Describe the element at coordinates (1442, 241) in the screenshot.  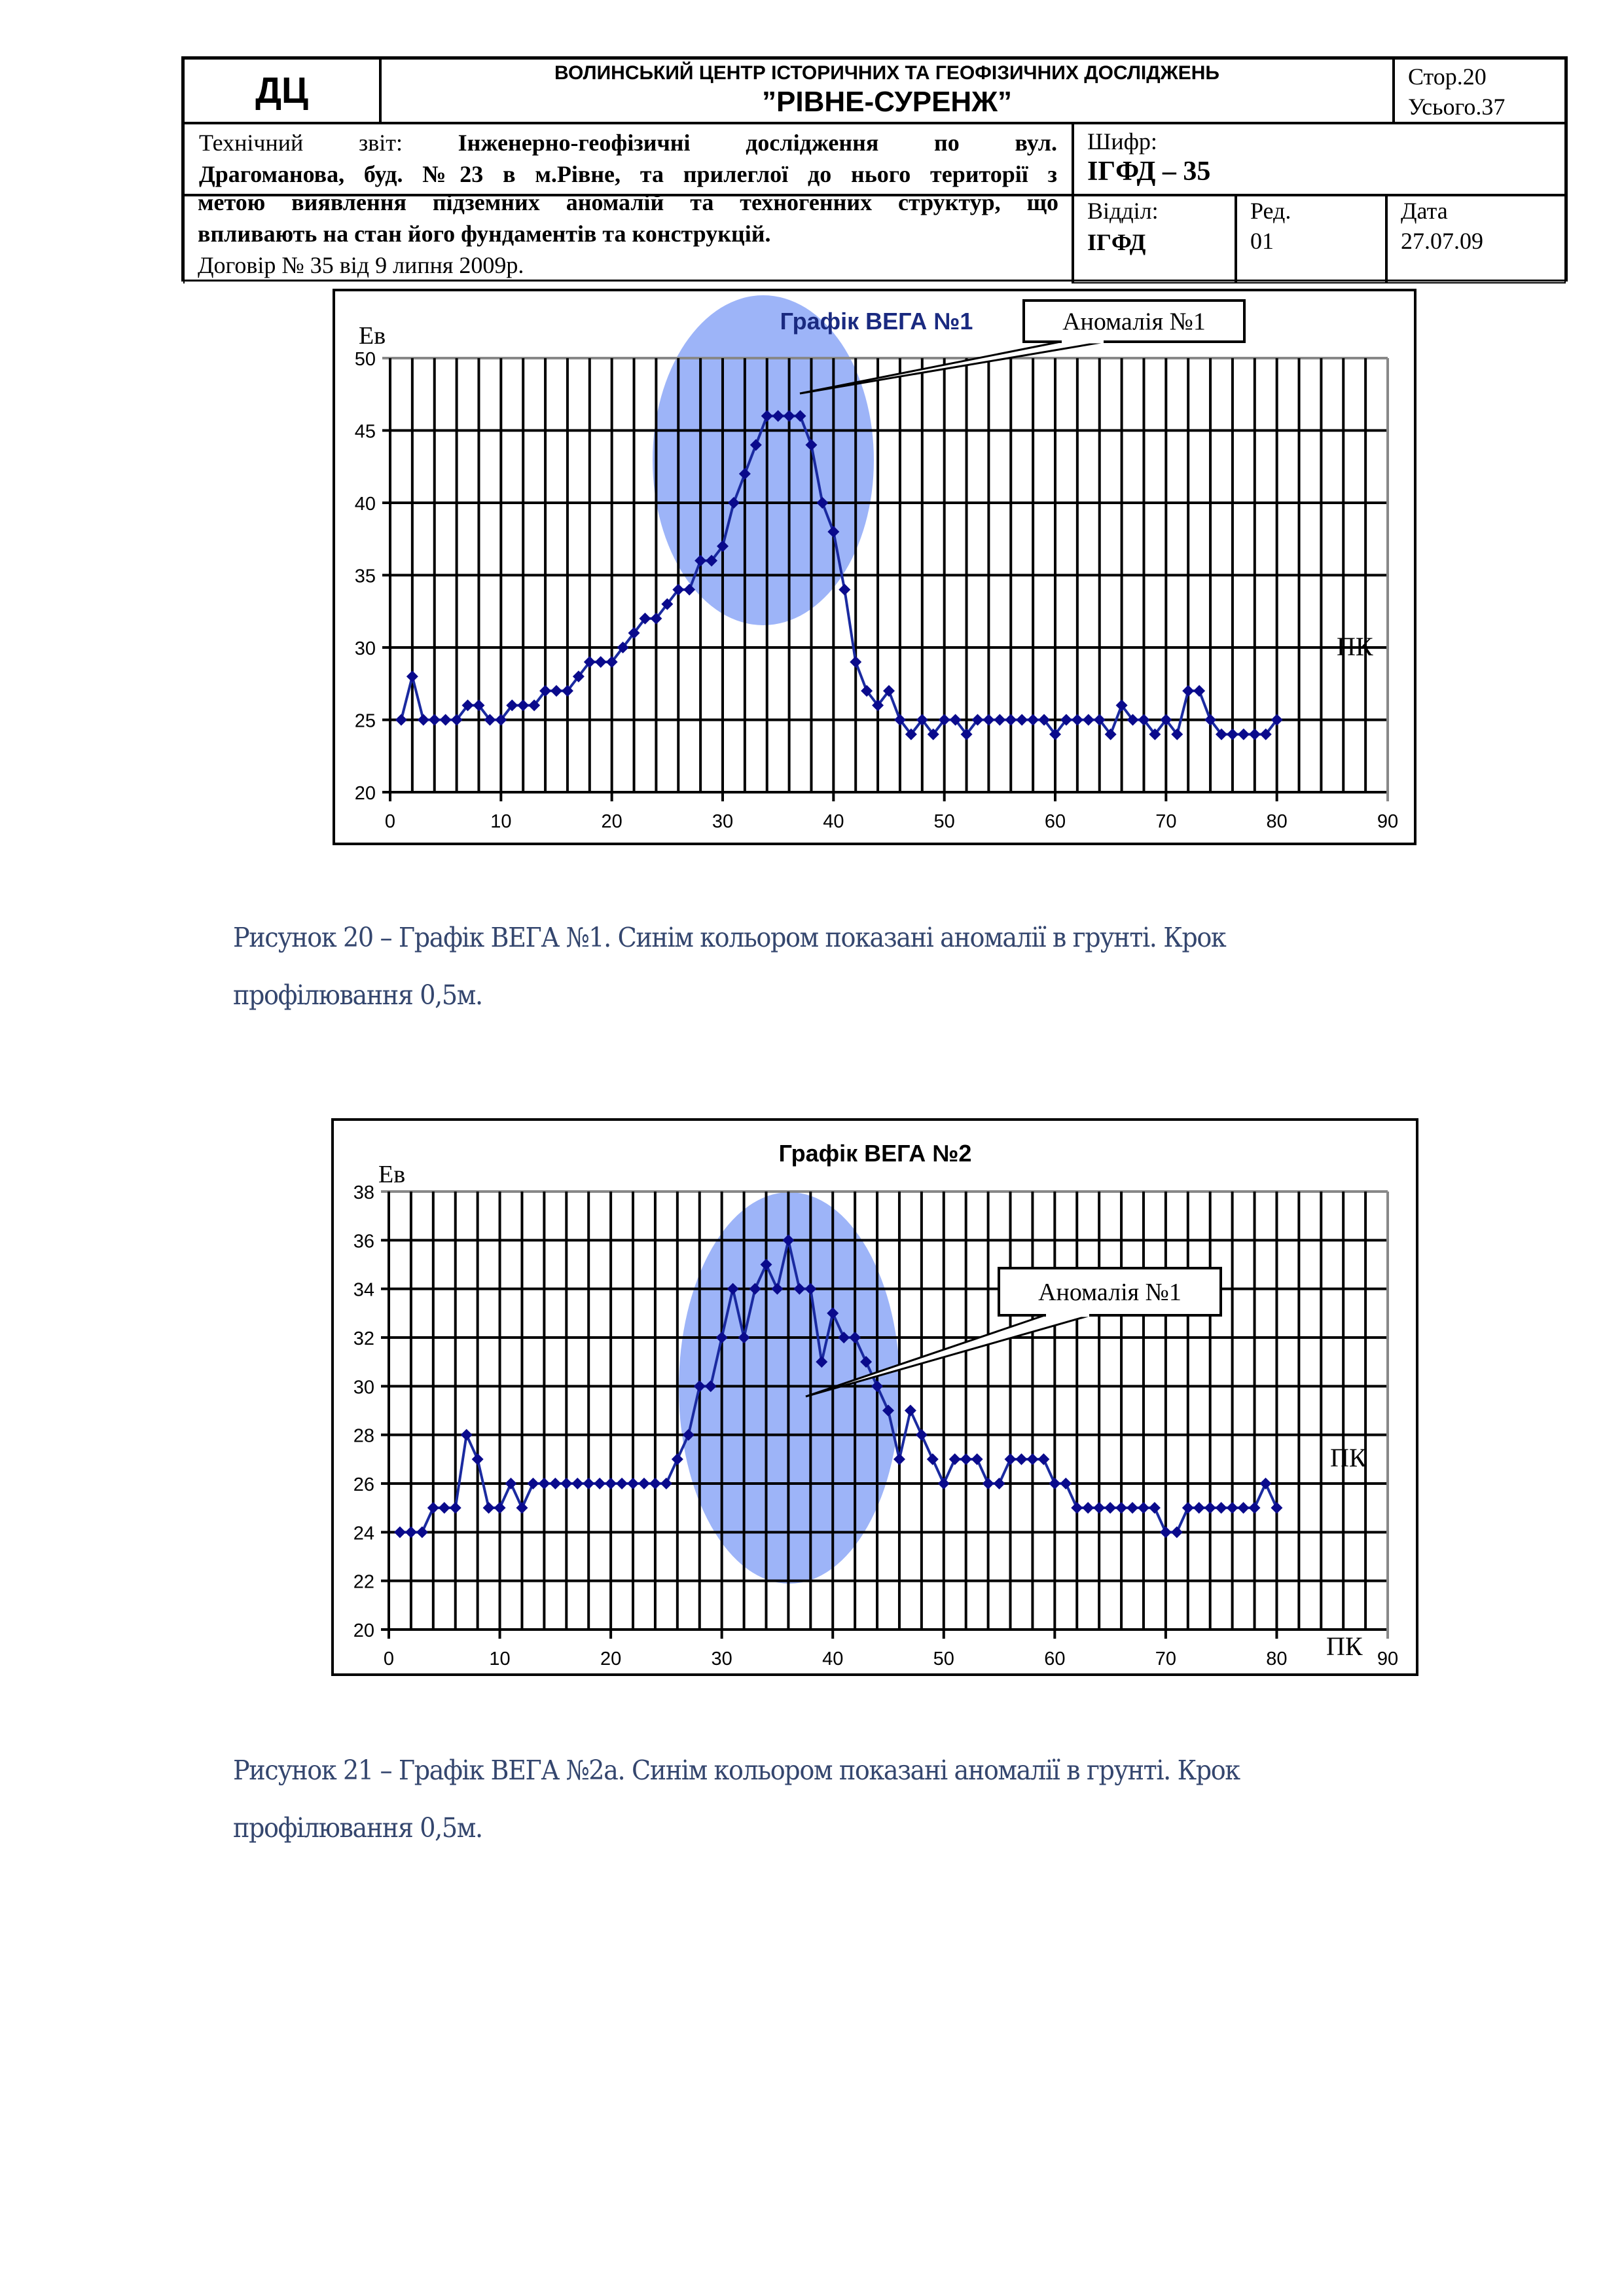
I see `date-value: 27.07.09` at that location.